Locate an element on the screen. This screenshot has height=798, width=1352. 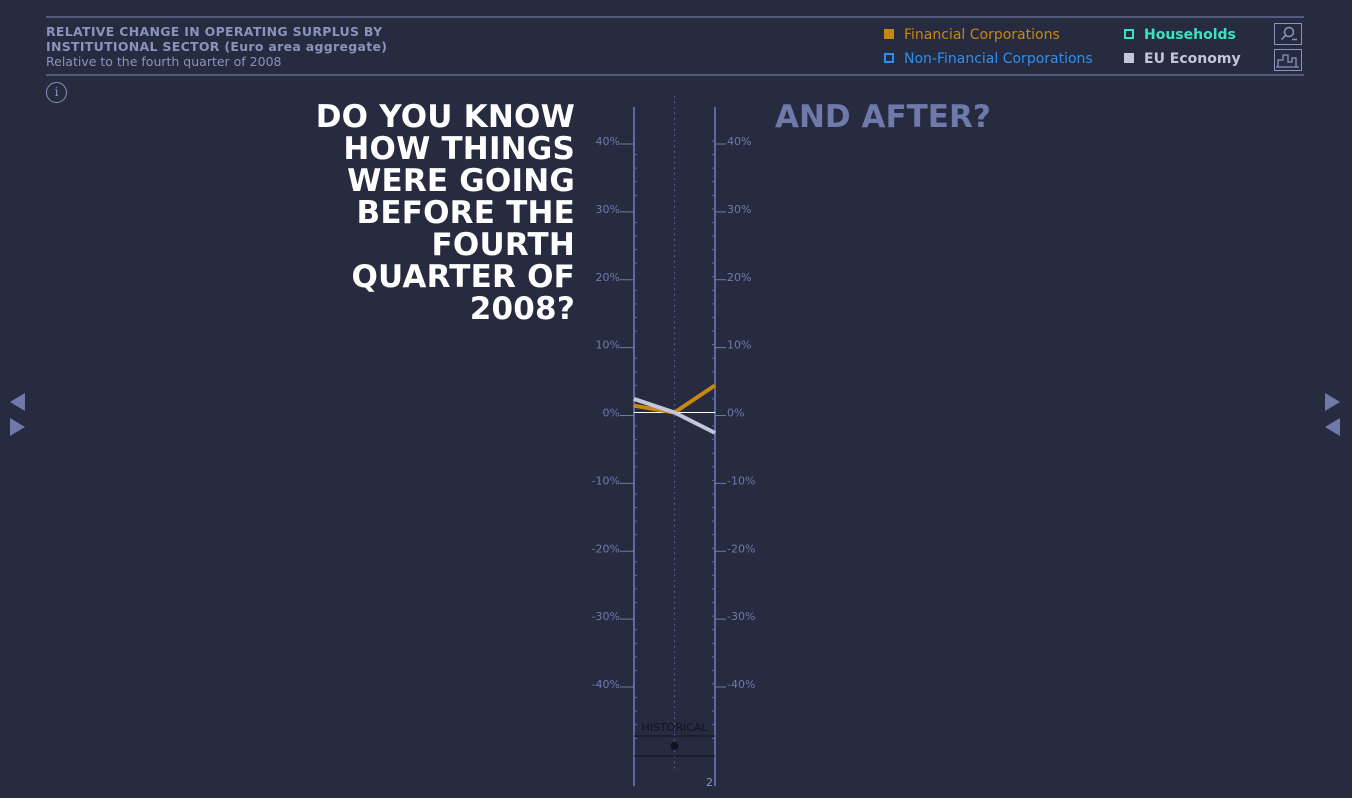
question-line: DO YOU KNOW is located at coordinates (445, 117).